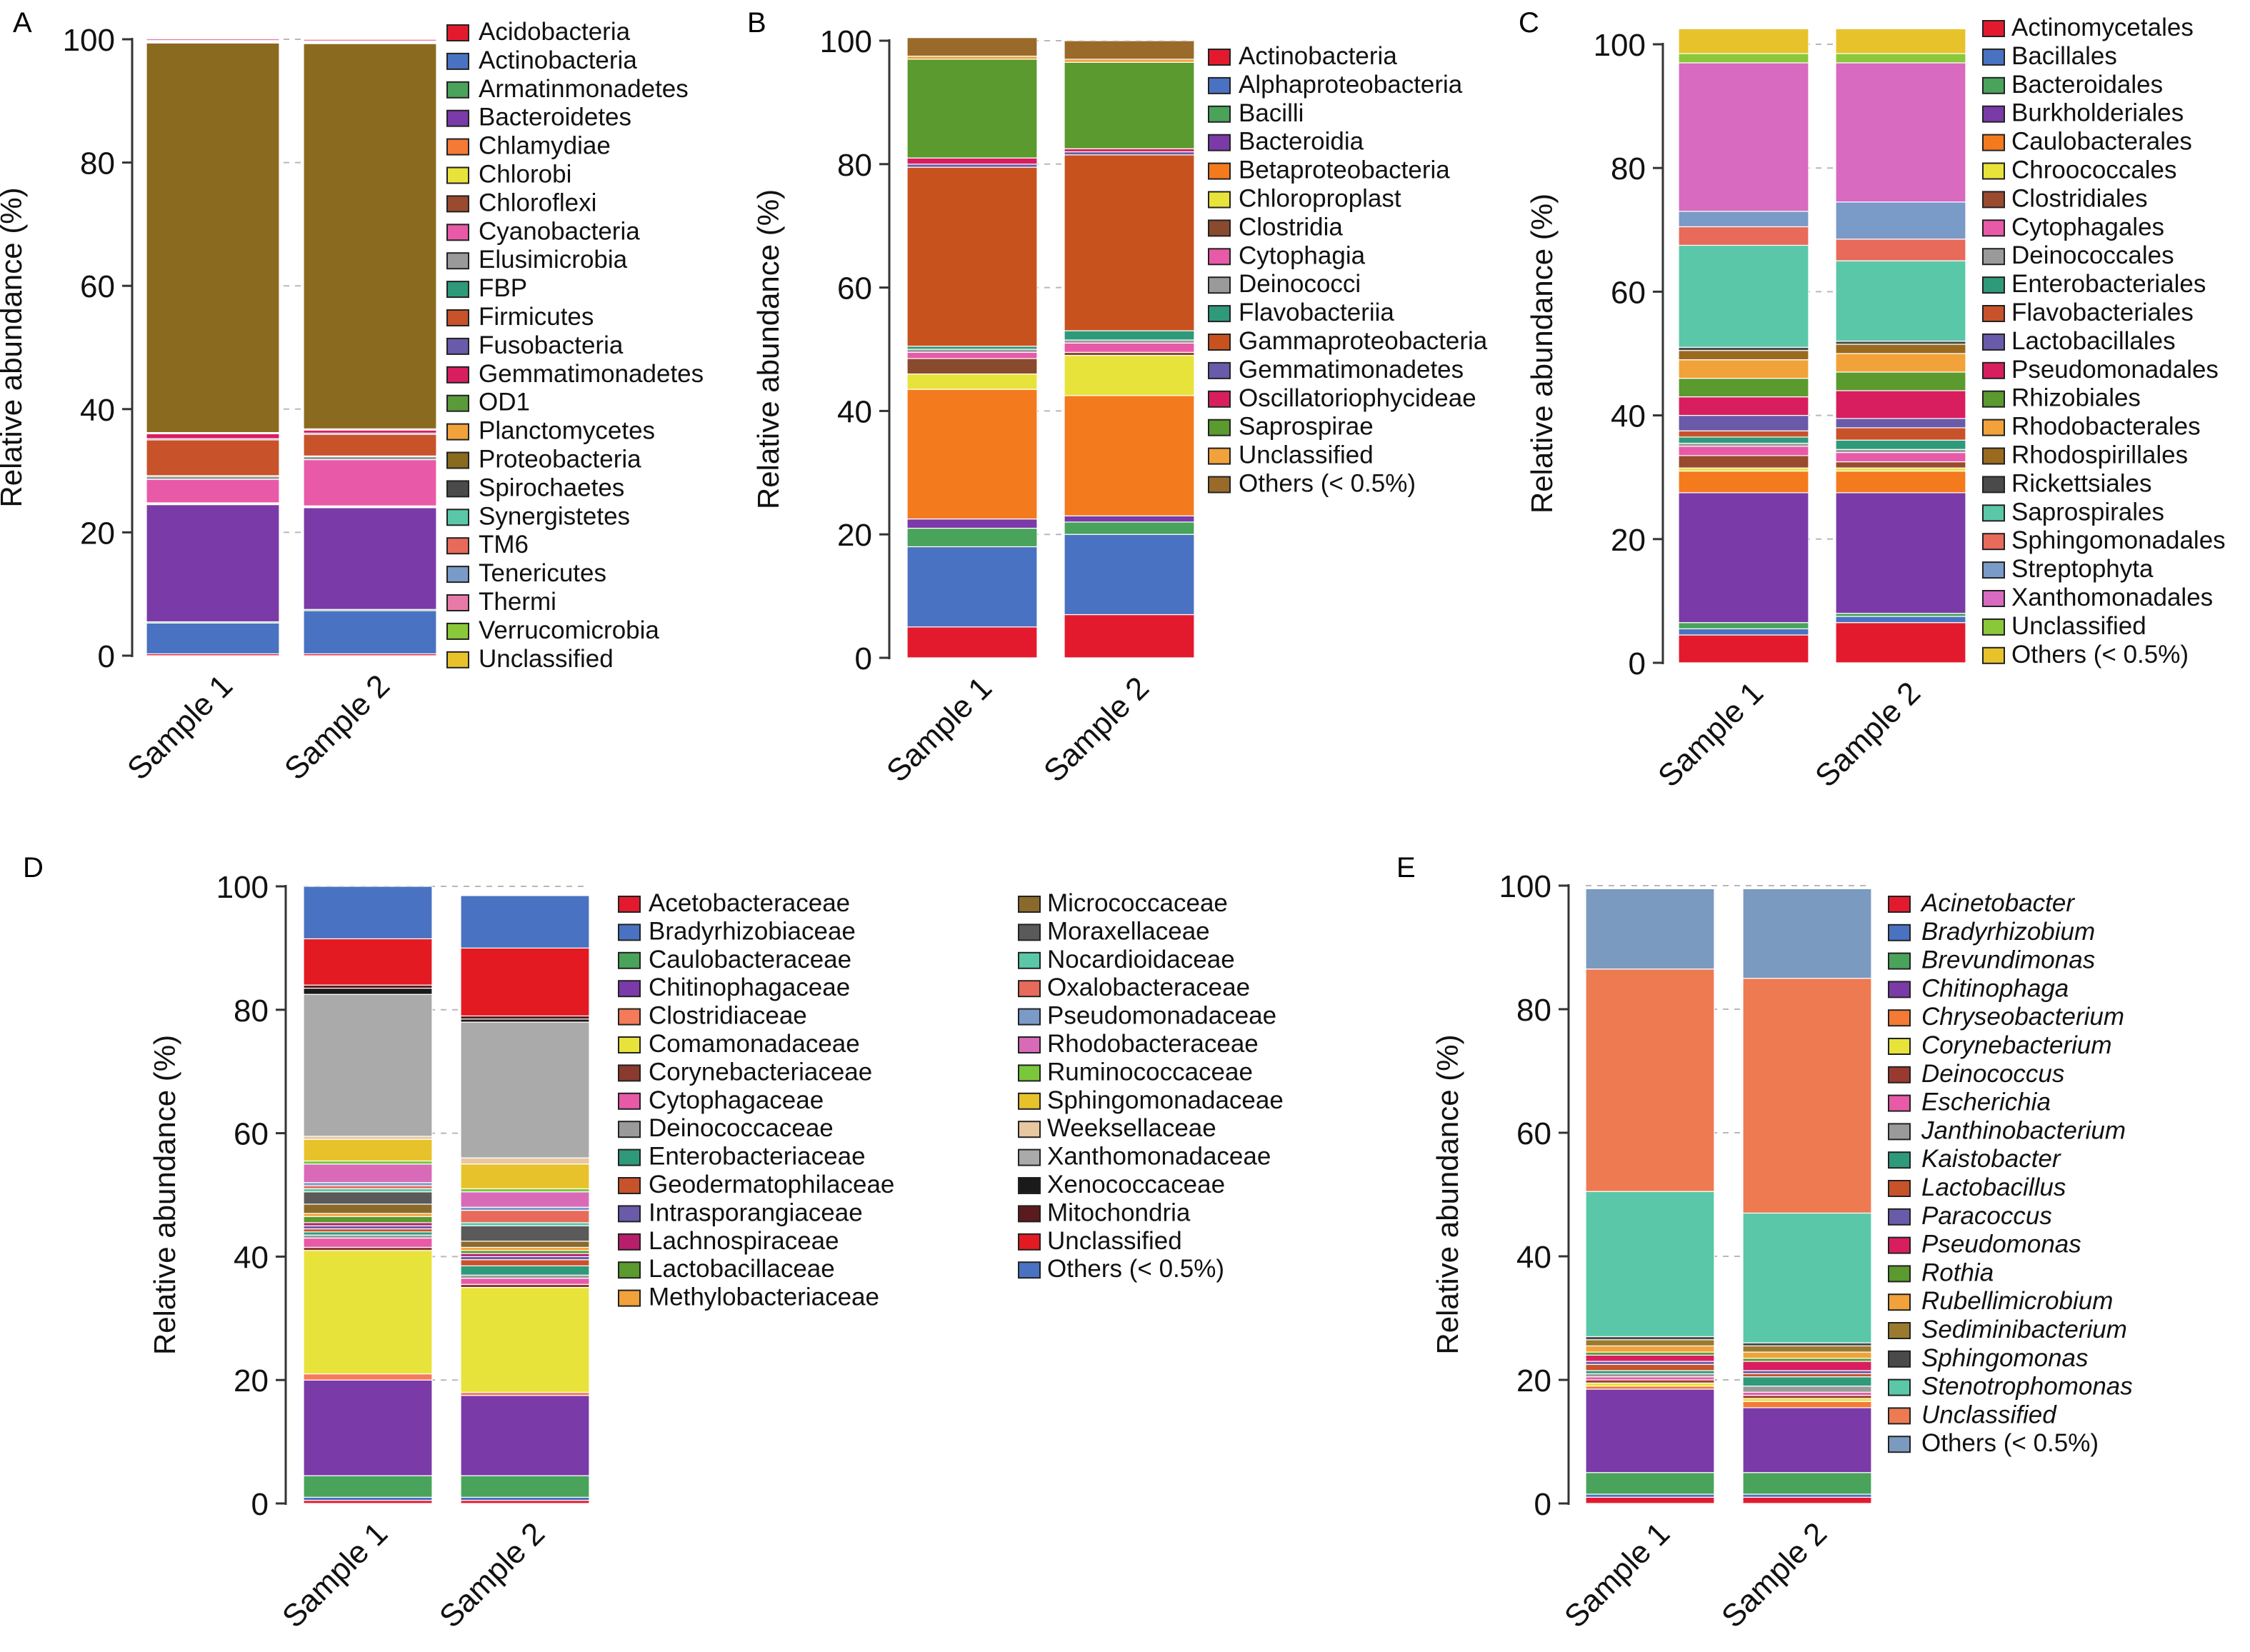 The image size is (2250, 1652). Describe the element at coordinates (756, 23) in the screenshot. I see `panel-label: B` at that location.